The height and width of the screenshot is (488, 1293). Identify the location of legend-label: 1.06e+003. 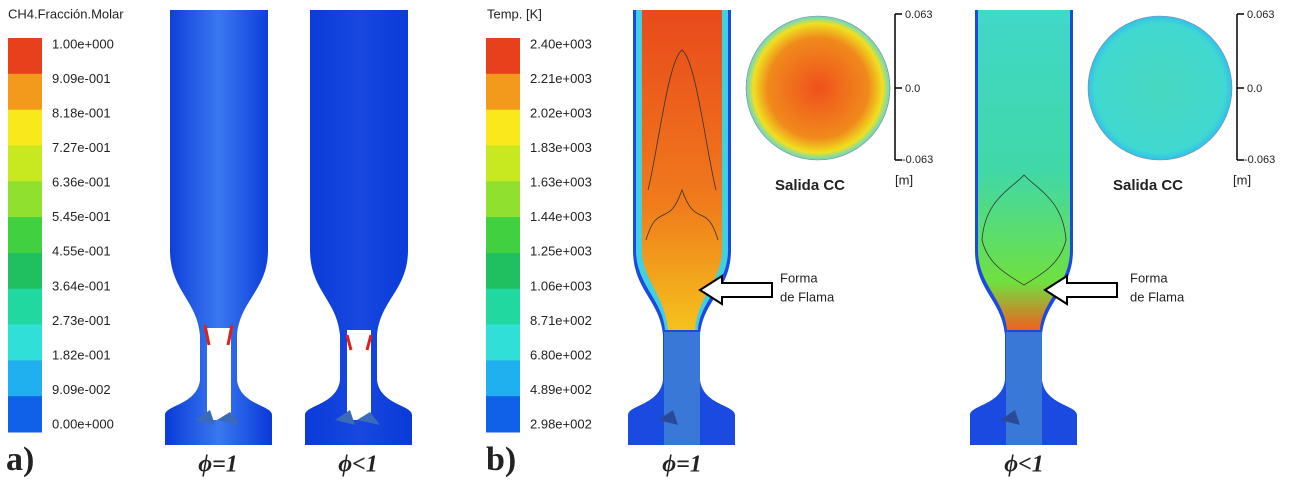
(561, 285).